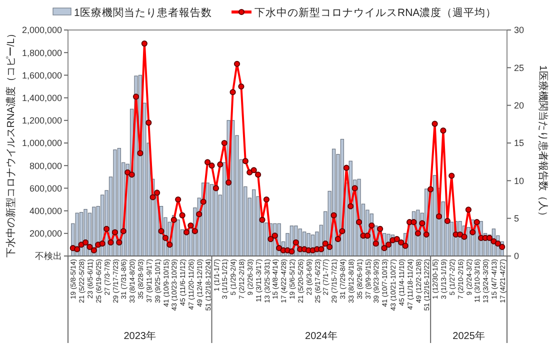 The width and height of the screenshot is (550, 345). Describe the element at coordinates (45, 233) in the screenshot. I see `y-tick-label: 200,000` at that location.